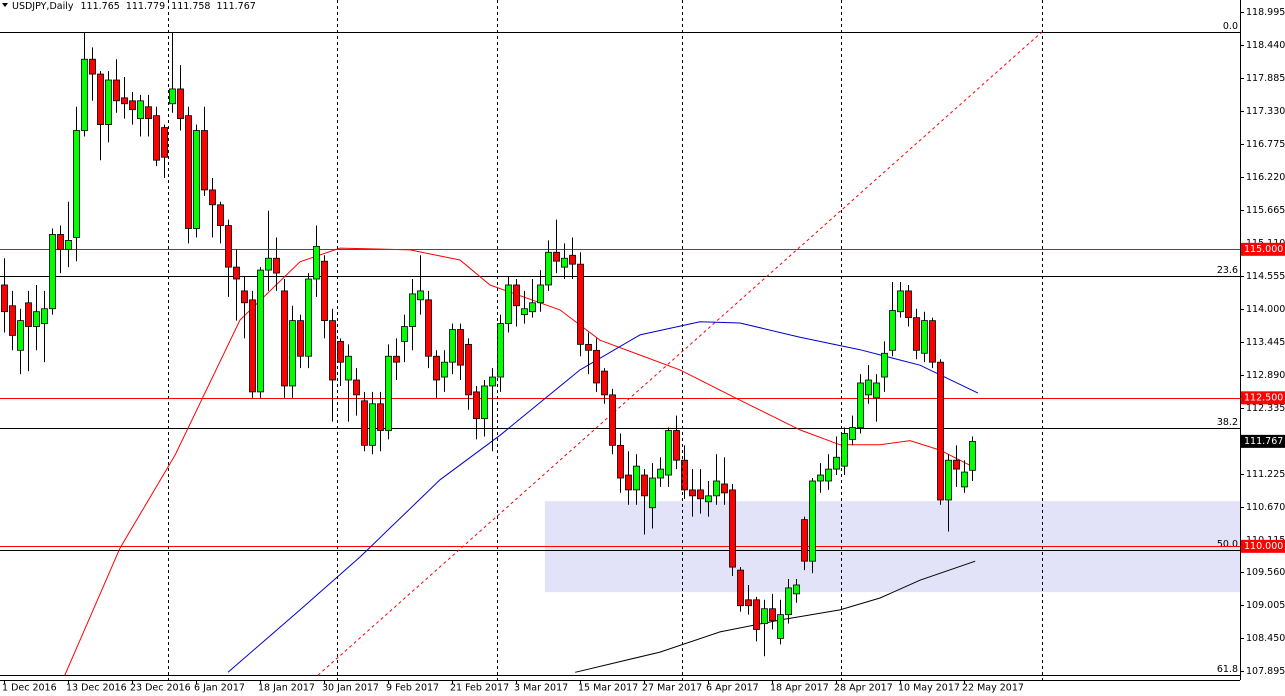 The height and width of the screenshot is (696, 1285). Describe the element at coordinates (929, 688) in the screenshot. I see `x-tick-label: 10 May 2017` at that location.